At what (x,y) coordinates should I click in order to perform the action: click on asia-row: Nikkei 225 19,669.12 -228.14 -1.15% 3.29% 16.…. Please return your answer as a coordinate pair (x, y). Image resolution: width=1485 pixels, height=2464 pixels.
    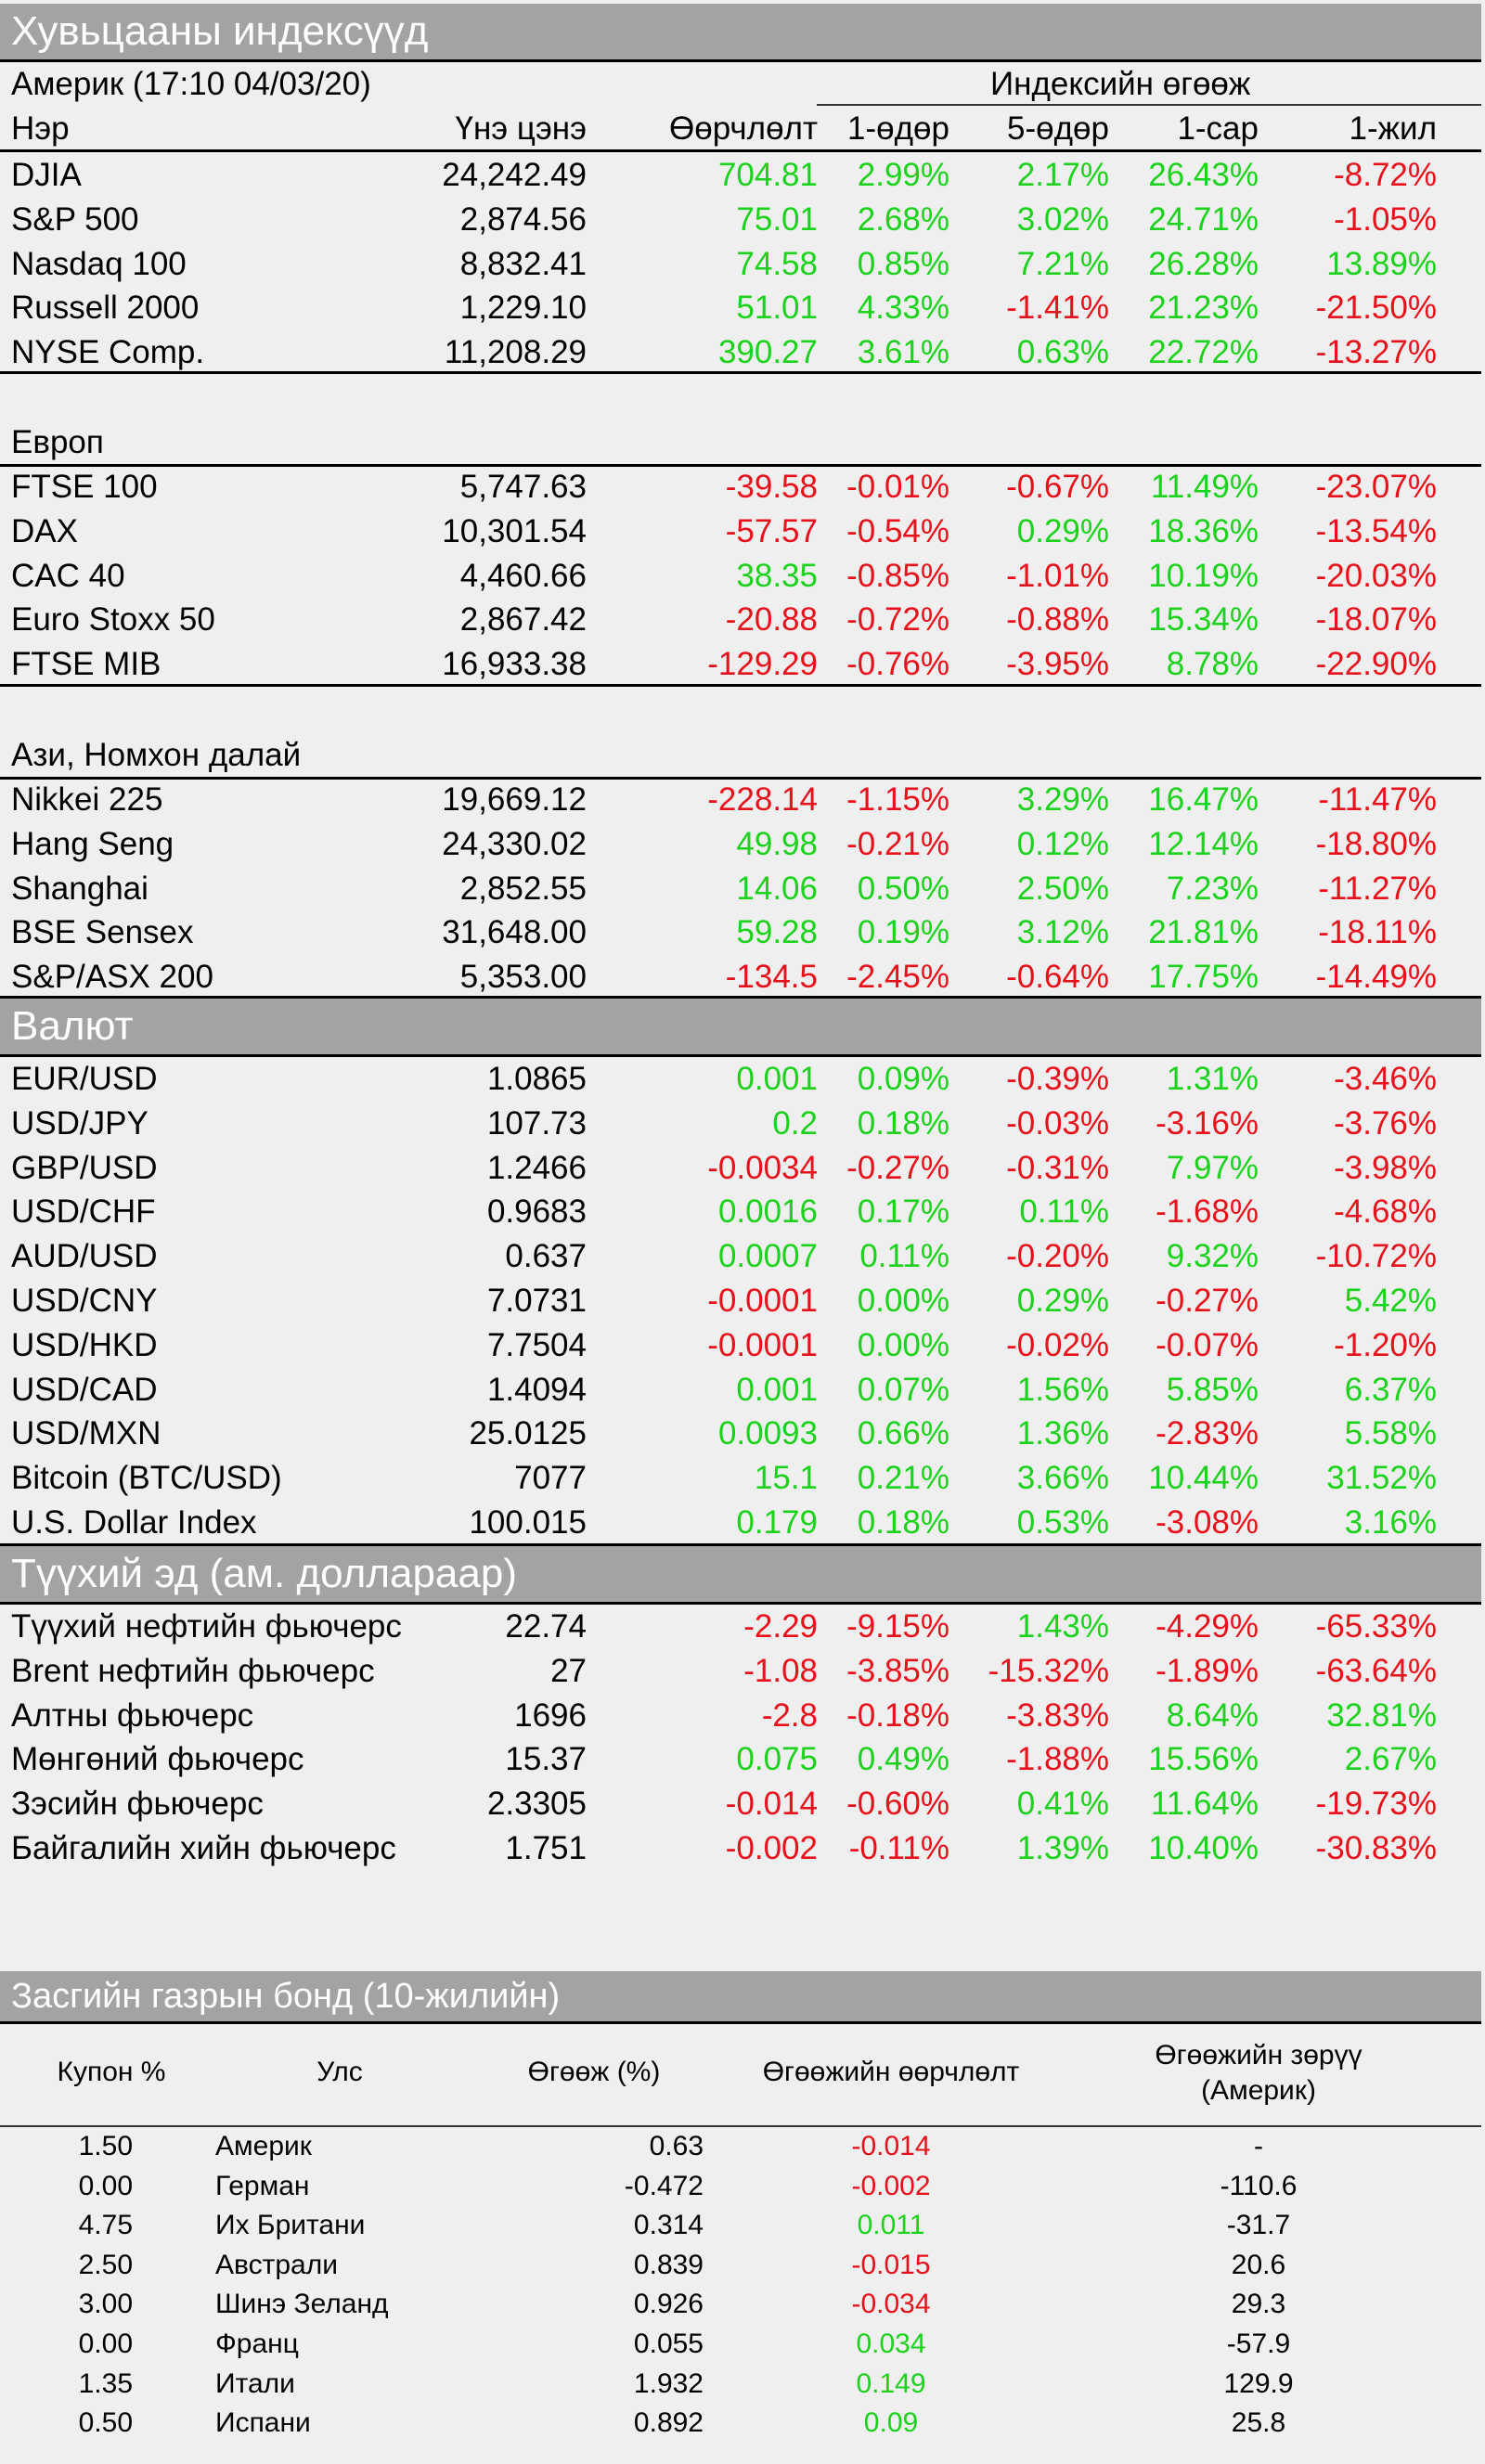
    Looking at the image, I should click on (740, 800).